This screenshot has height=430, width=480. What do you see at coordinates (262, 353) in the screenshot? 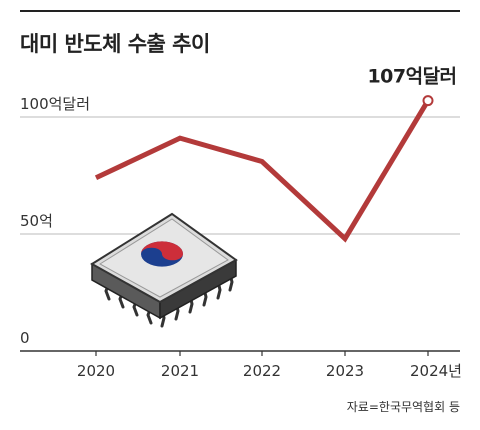
I see `x-axis-ticks` at bounding box center [262, 353].